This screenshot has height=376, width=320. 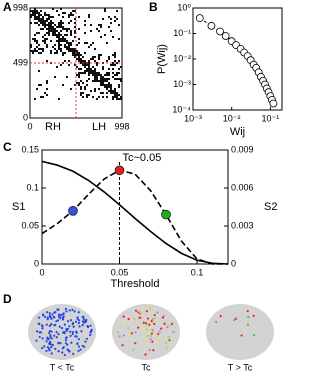 What do you see at coordinates (20, 7) in the screenshot?
I see `y-tick-label: 998` at bounding box center [20, 7].